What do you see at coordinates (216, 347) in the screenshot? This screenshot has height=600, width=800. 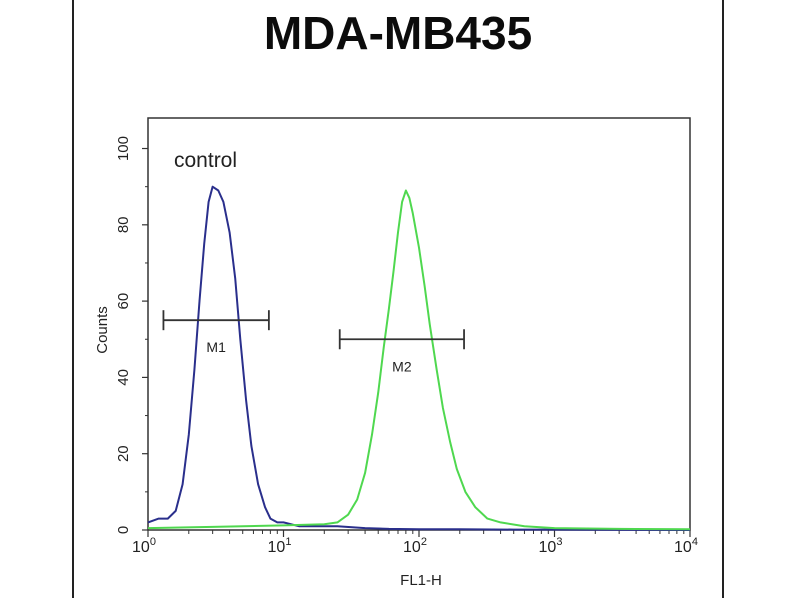 I see `gate-label-m1: M1` at bounding box center [216, 347].